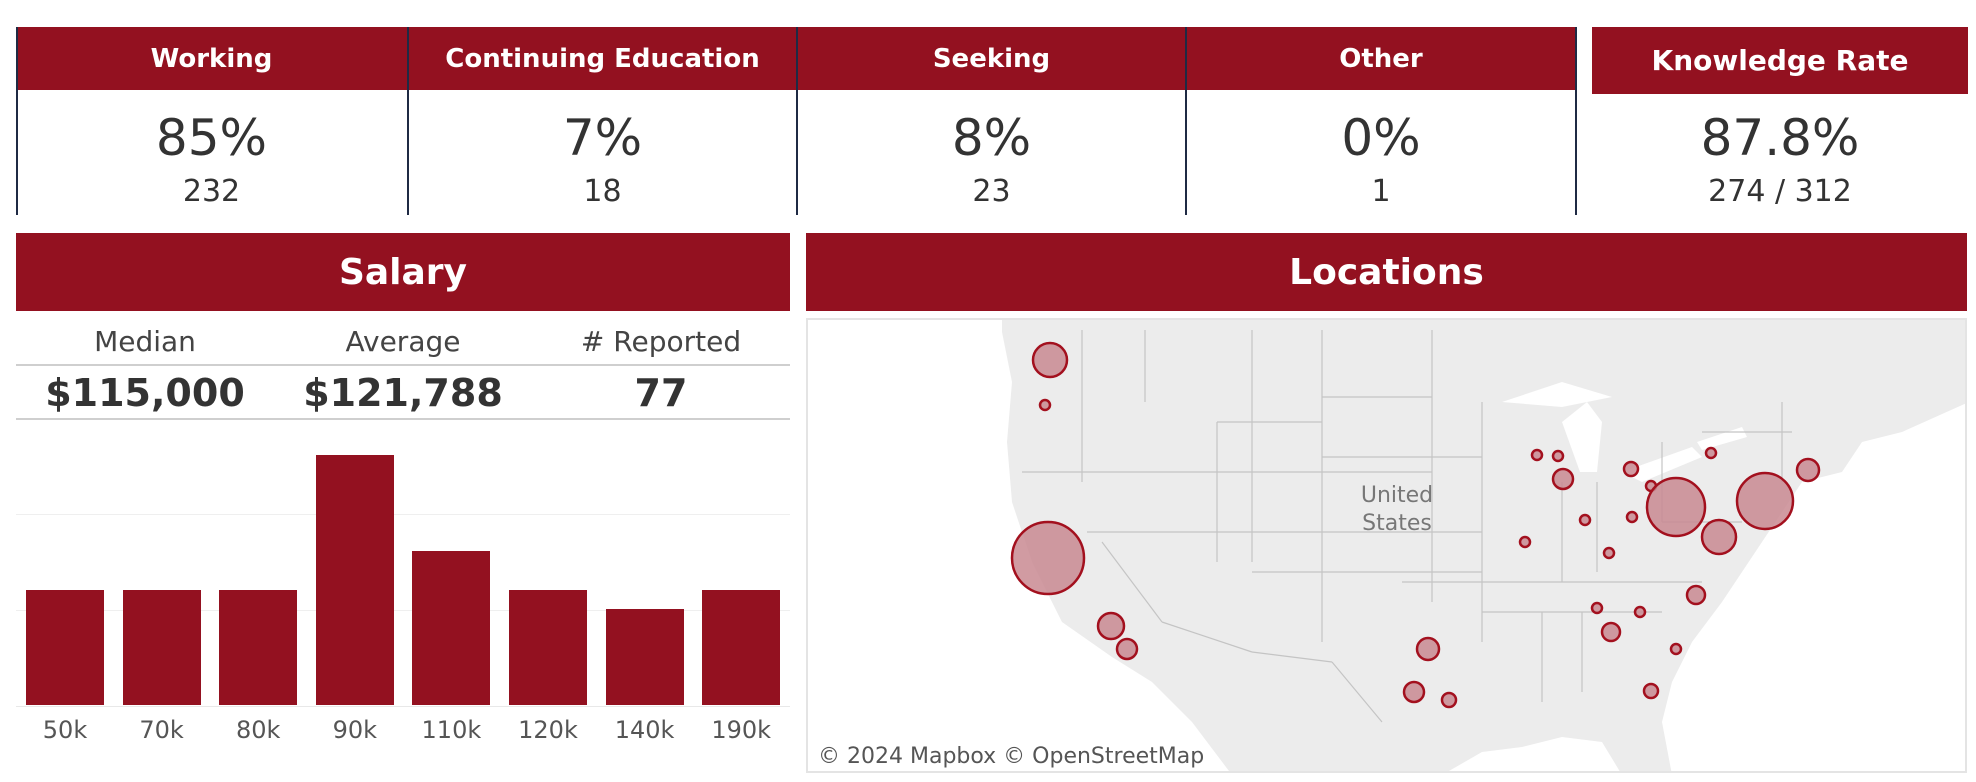 The width and height of the screenshot is (1976, 782). What do you see at coordinates (145, 341) in the screenshot?
I see `median-label: Median` at bounding box center [145, 341].